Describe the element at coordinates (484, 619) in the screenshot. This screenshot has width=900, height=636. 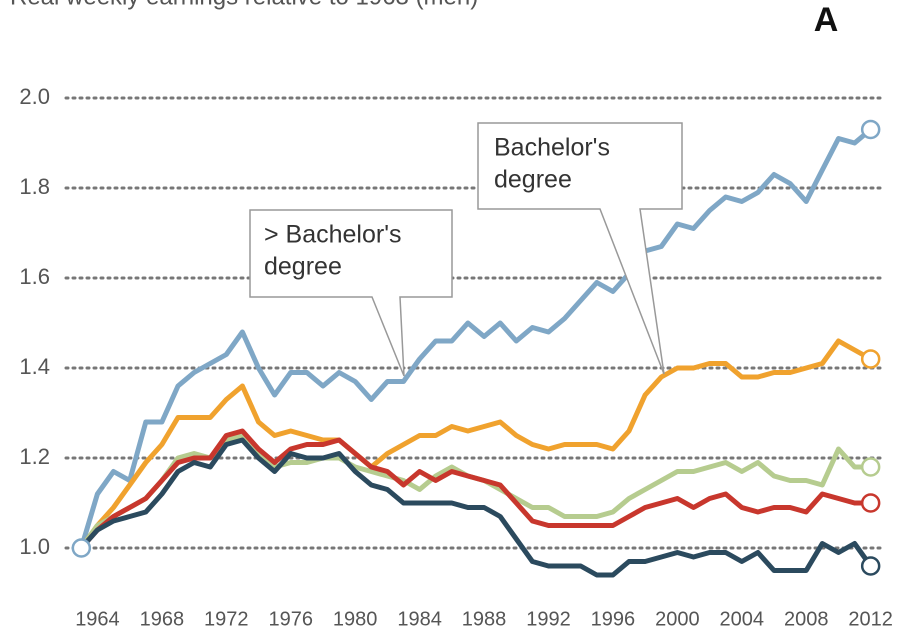
I see `x-tick-label: 1988` at that location.